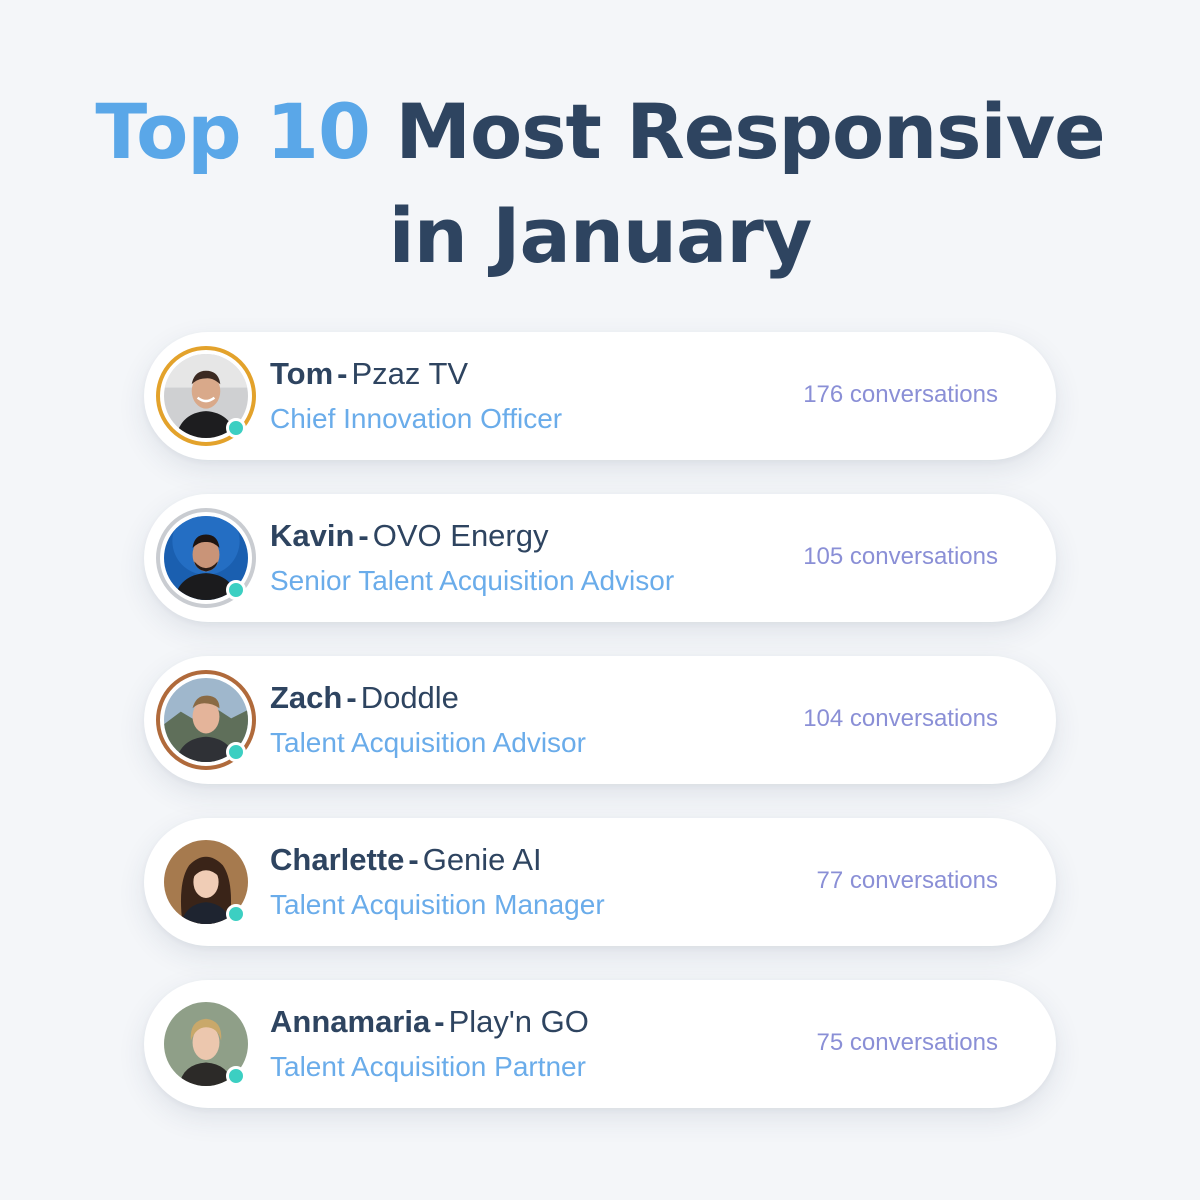  I want to click on person-heading: Annamaria - Play'n GO, so click(429, 1022).